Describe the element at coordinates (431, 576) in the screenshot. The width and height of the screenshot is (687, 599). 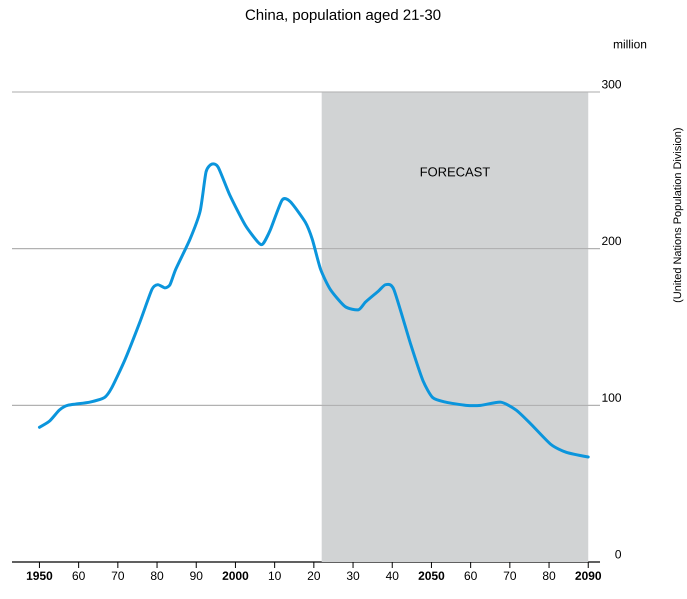
I see `x-tick-label: 2050` at that location.